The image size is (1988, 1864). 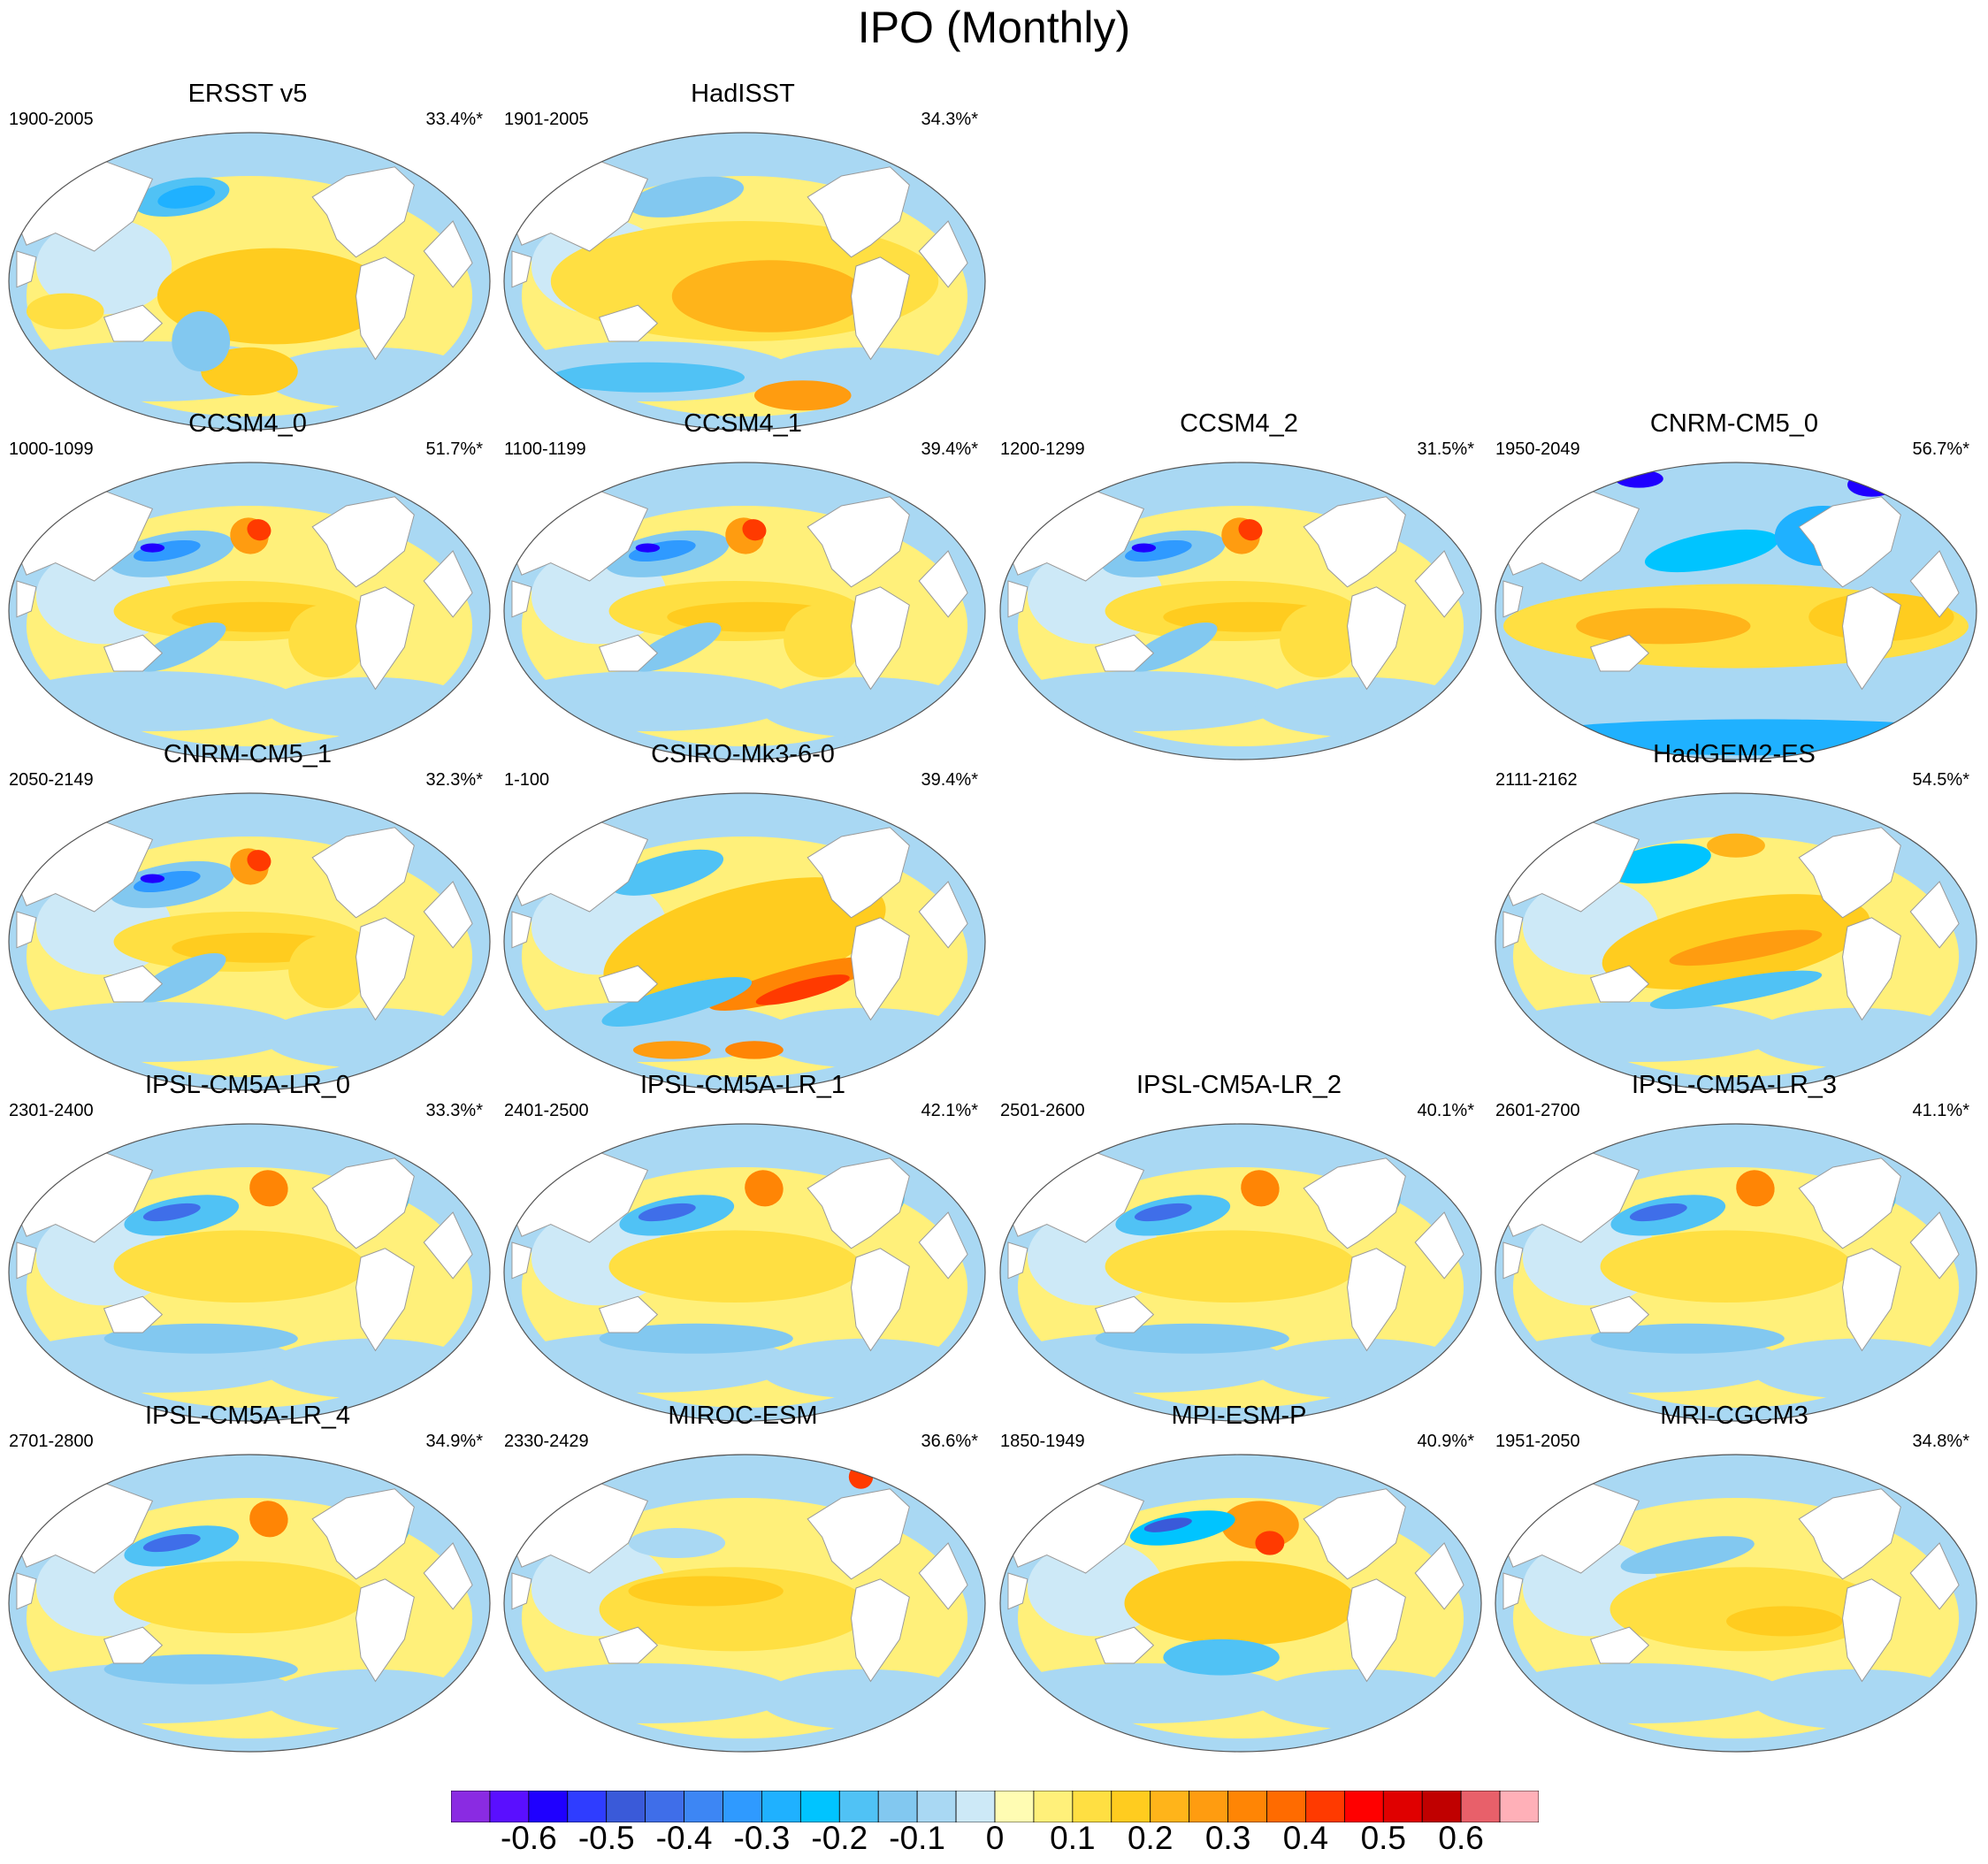 What do you see at coordinates (839, 1838) in the screenshot?
I see `colorbar-tick-label: -0.2` at bounding box center [839, 1838].